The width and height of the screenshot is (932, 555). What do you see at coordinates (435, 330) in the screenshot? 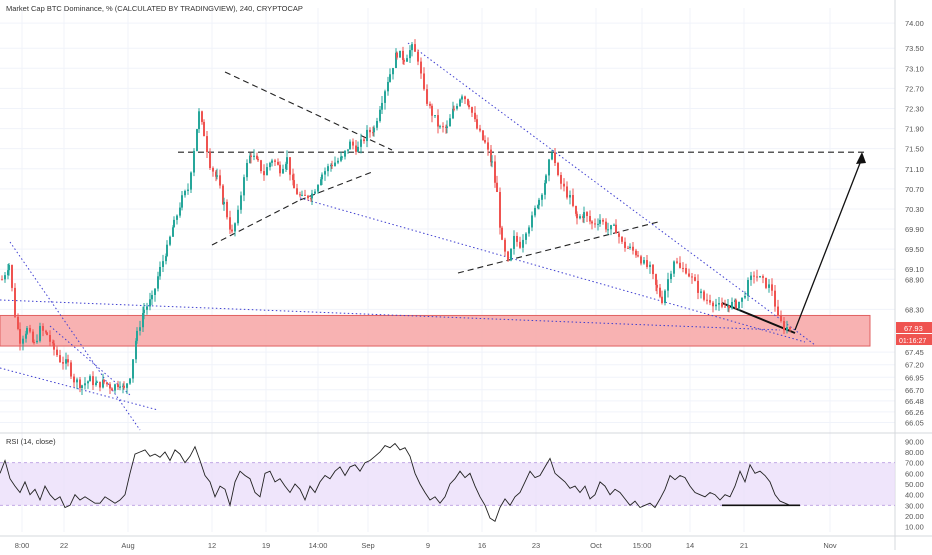
I see `support-zone` at bounding box center [435, 330].